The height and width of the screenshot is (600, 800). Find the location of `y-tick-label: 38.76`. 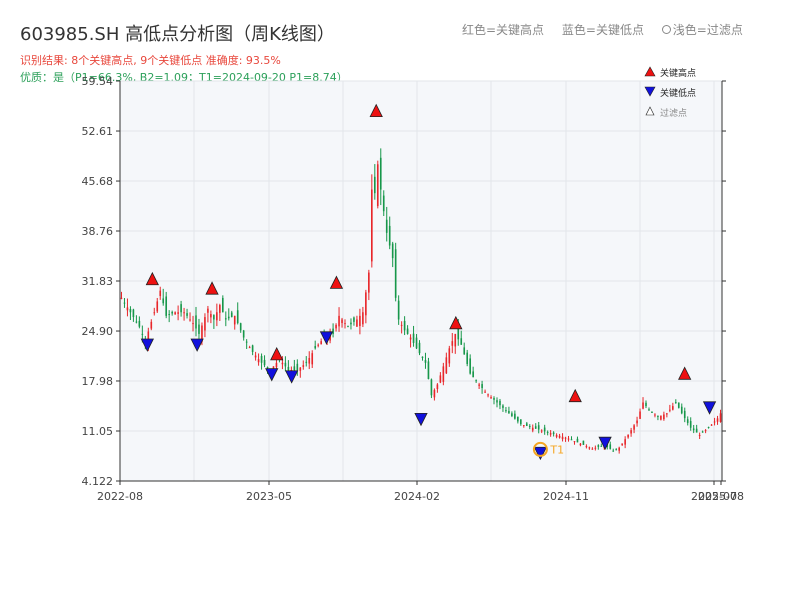

y-tick-label: 38.76 is located at coordinates (98, 231).